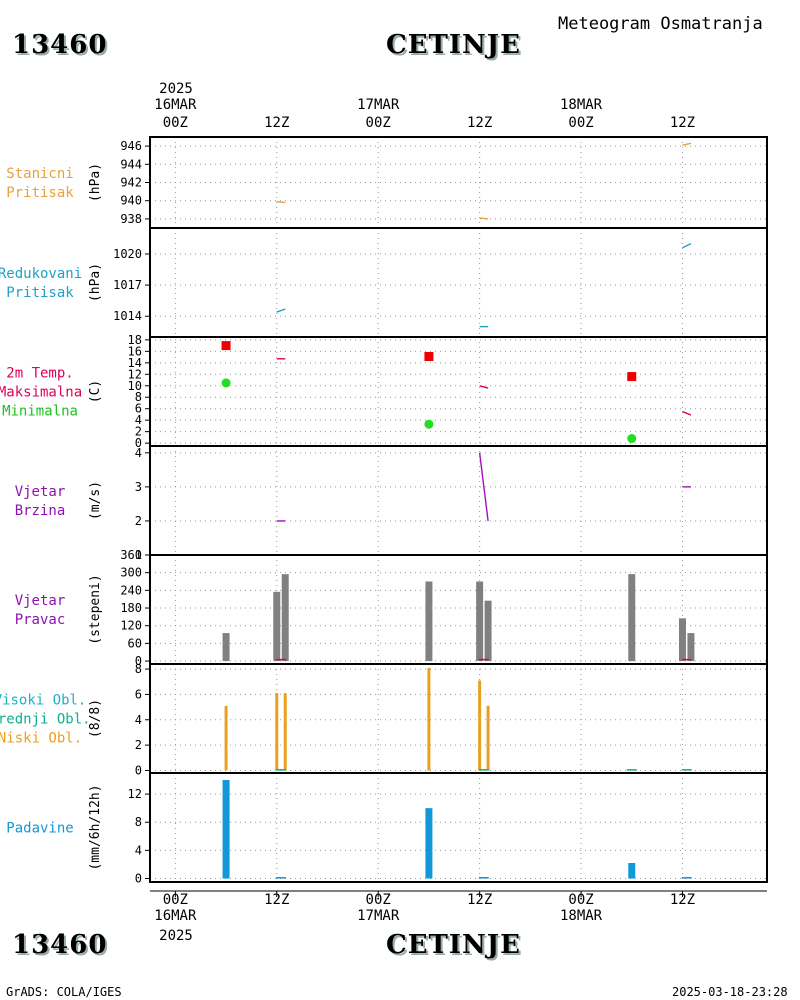 The width and height of the screenshot is (800, 1000). What do you see at coordinates (95, 391) in the screenshot?
I see `y-axis-label: (C)` at bounding box center [95, 391].